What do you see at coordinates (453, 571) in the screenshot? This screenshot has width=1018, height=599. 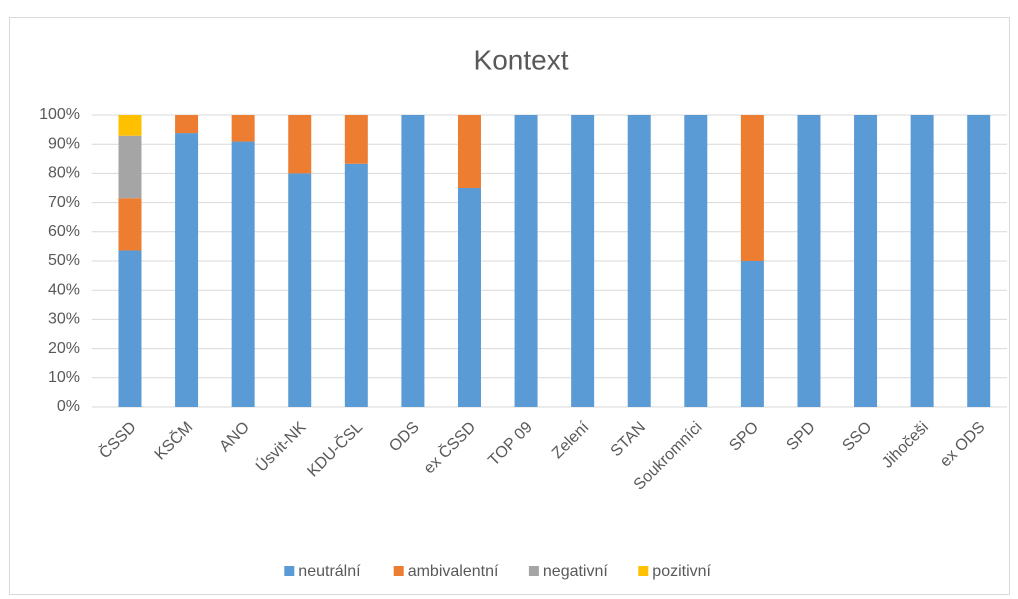 I see `legend-label: ambivalentní` at bounding box center [453, 571].